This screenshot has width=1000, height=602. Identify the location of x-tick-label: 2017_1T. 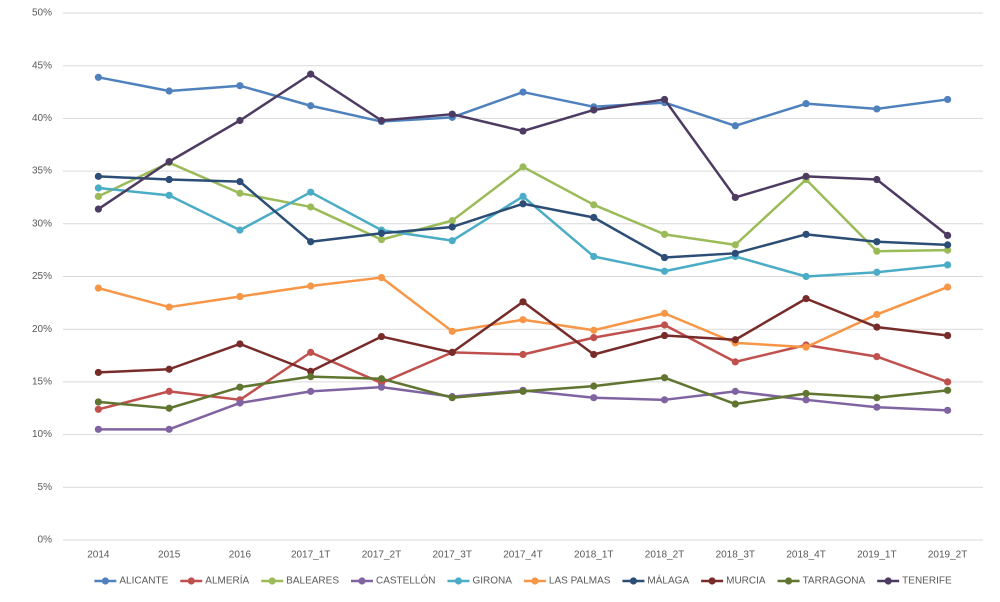
(310, 555).